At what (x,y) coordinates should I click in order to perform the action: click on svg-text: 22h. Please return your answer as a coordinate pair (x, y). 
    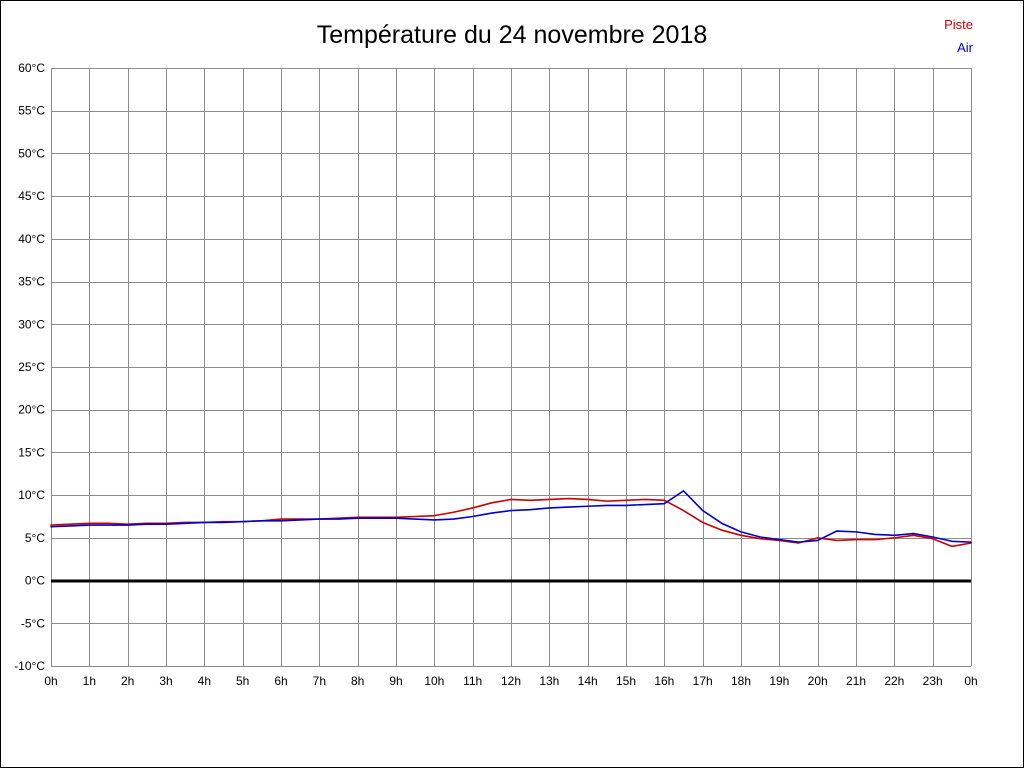
    Looking at the image, I should click on (894, 681).